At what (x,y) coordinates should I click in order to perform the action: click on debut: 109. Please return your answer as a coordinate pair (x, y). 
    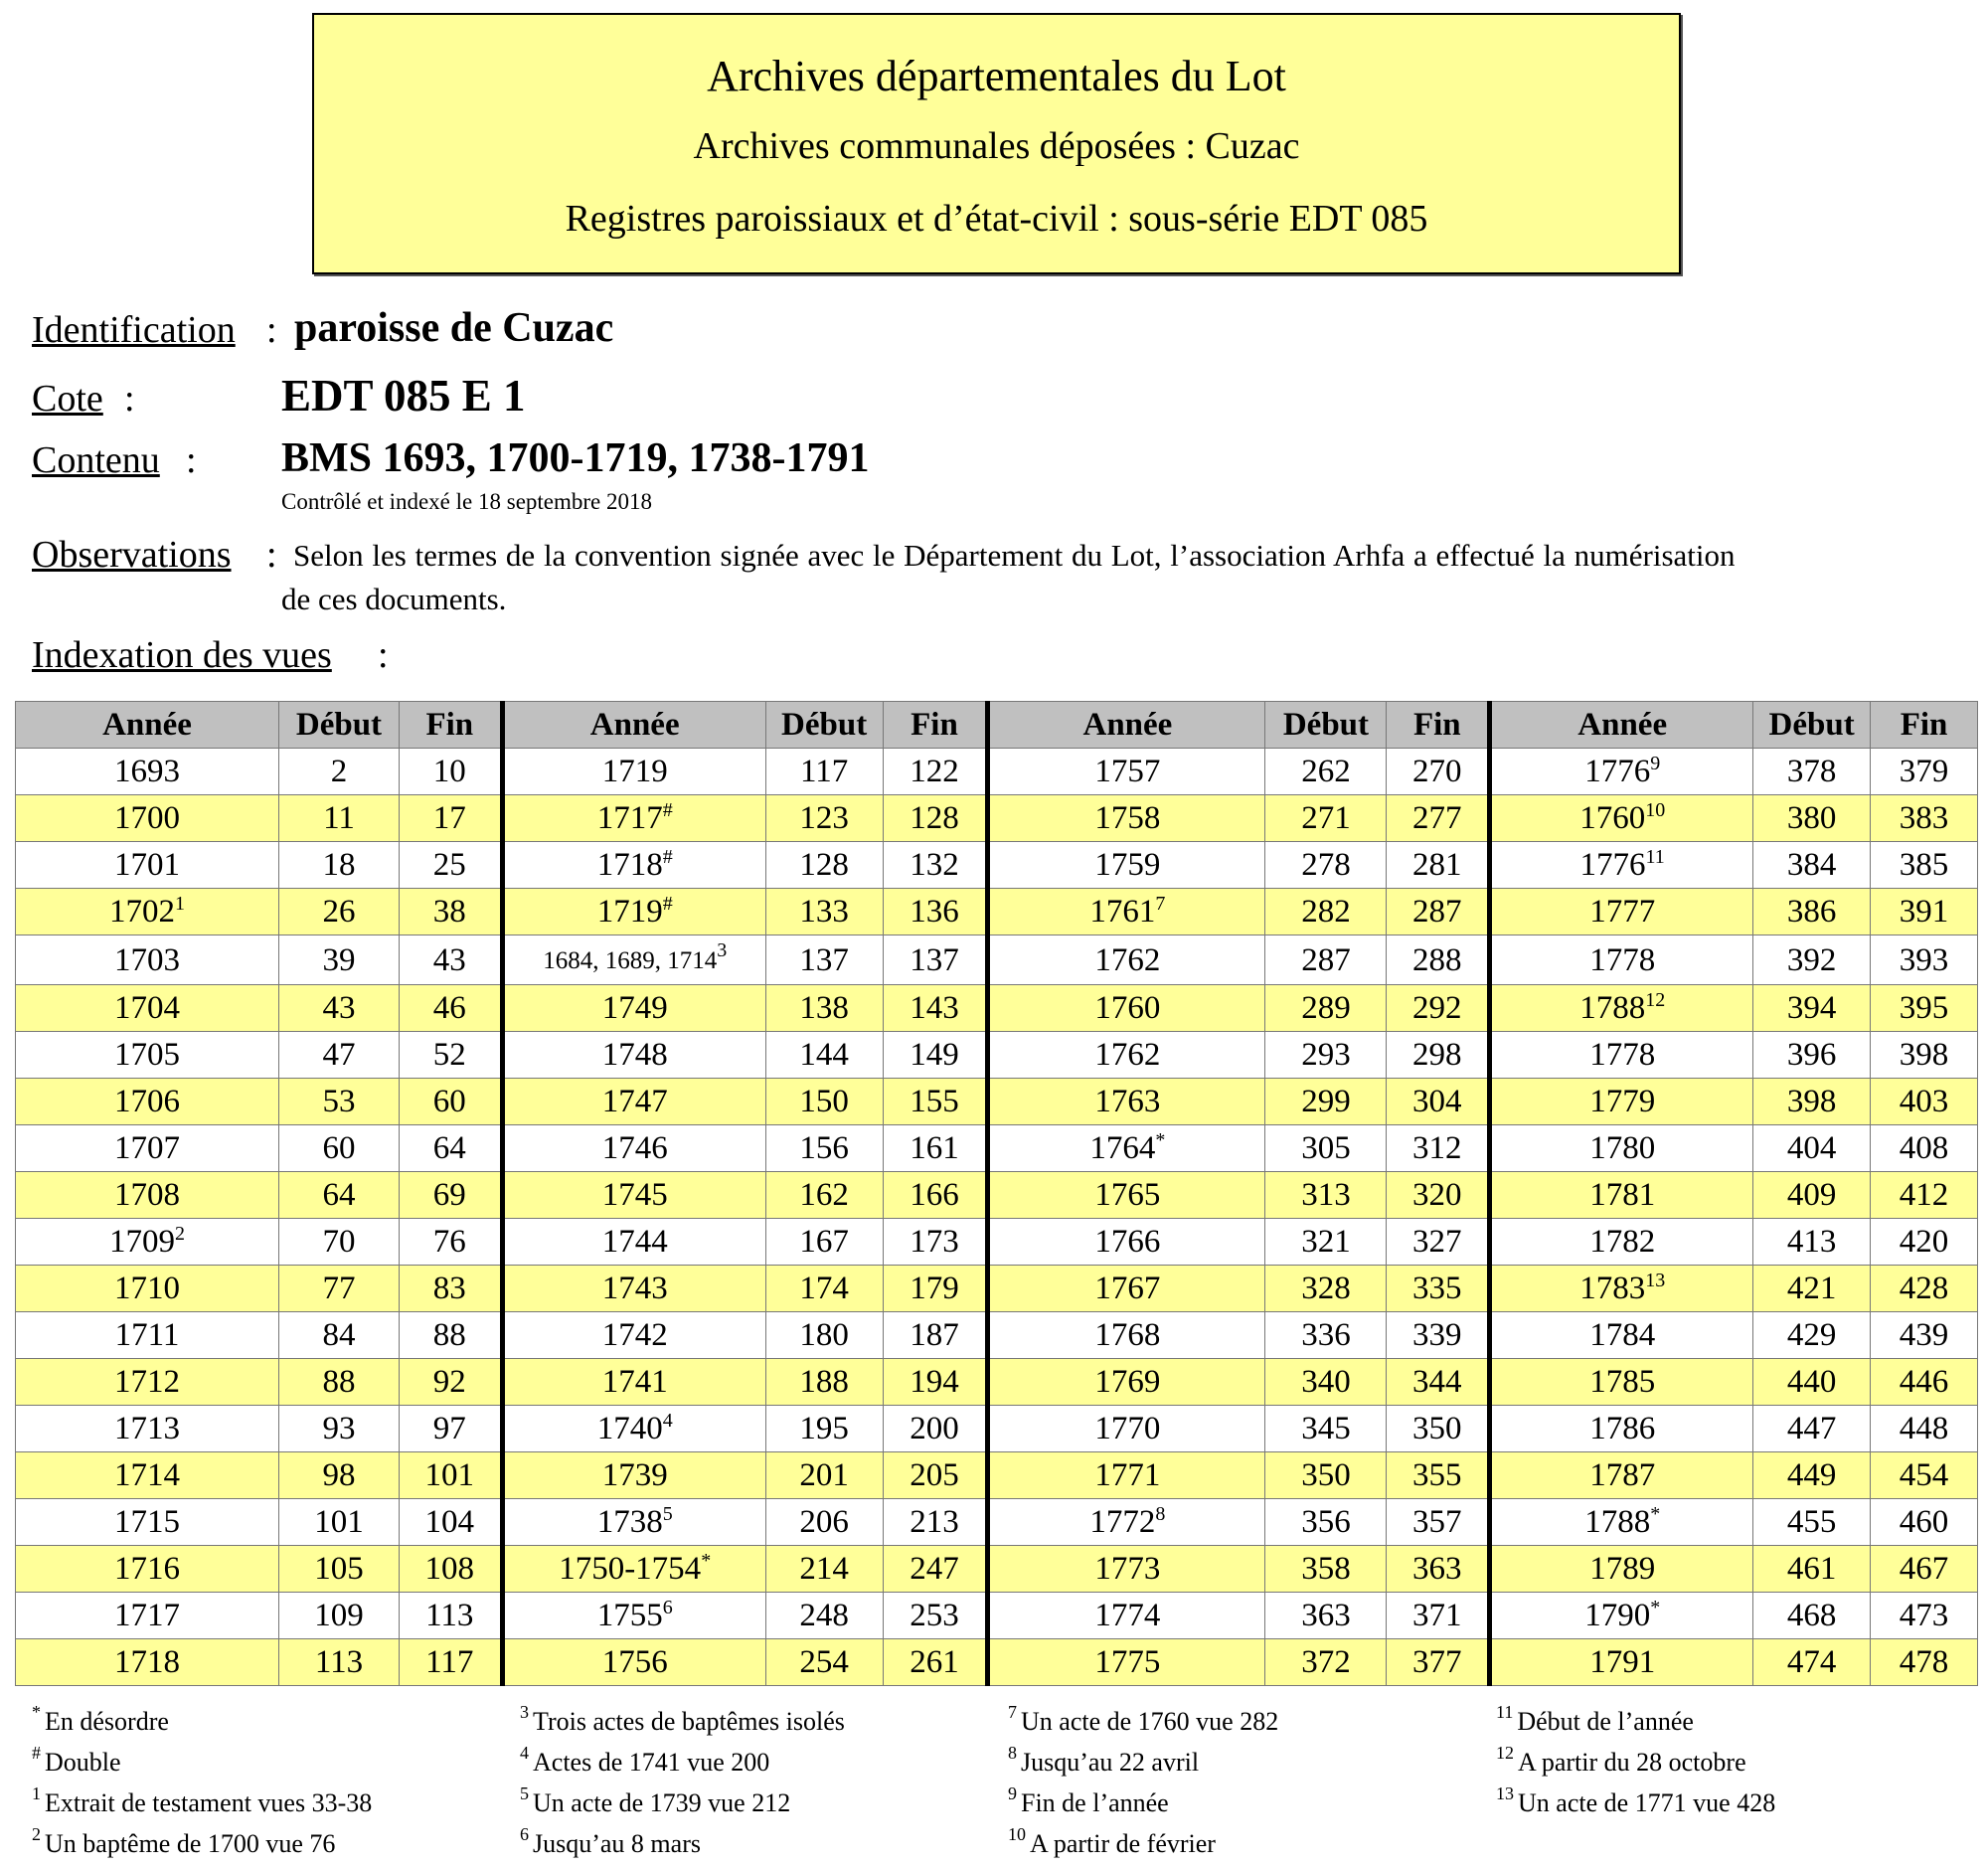
    Looking at the image, I should click on (339, 1615).